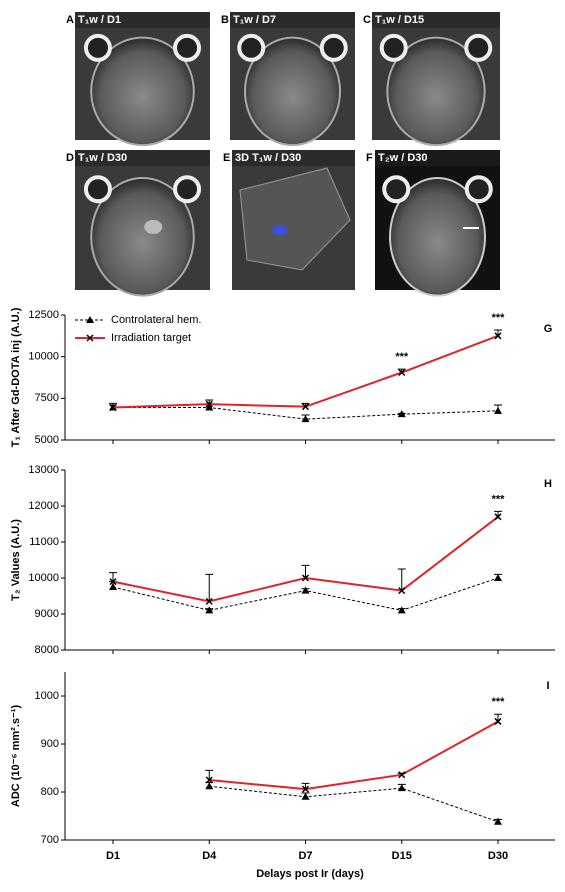 This screenshot has width=565, height=892. I want to click on y-tick-label: 9000, so click(47, 614).